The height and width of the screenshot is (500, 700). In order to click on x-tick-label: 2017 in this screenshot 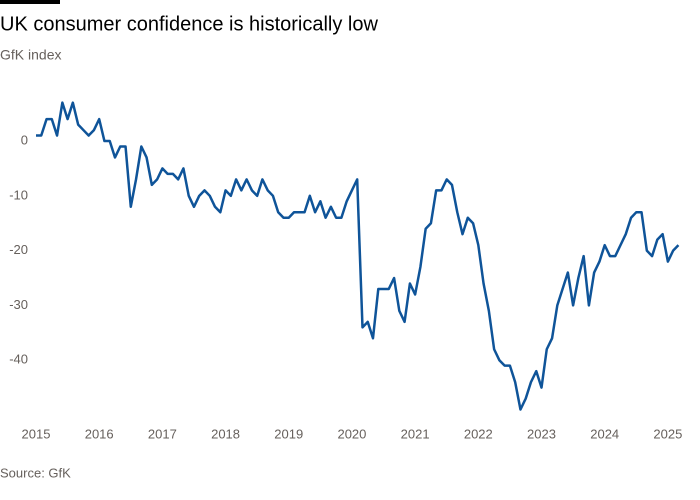, I will do `click(162, 433)`.